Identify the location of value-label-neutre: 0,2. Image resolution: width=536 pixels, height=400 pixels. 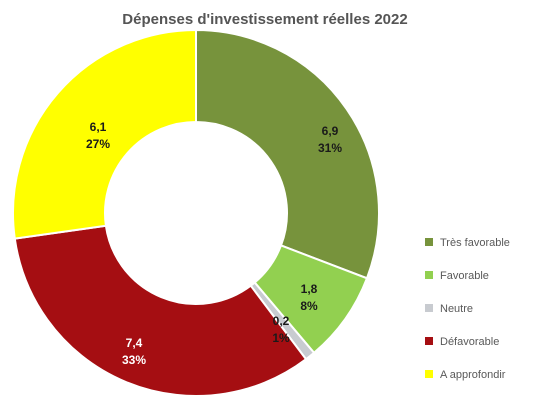
(281, 321).